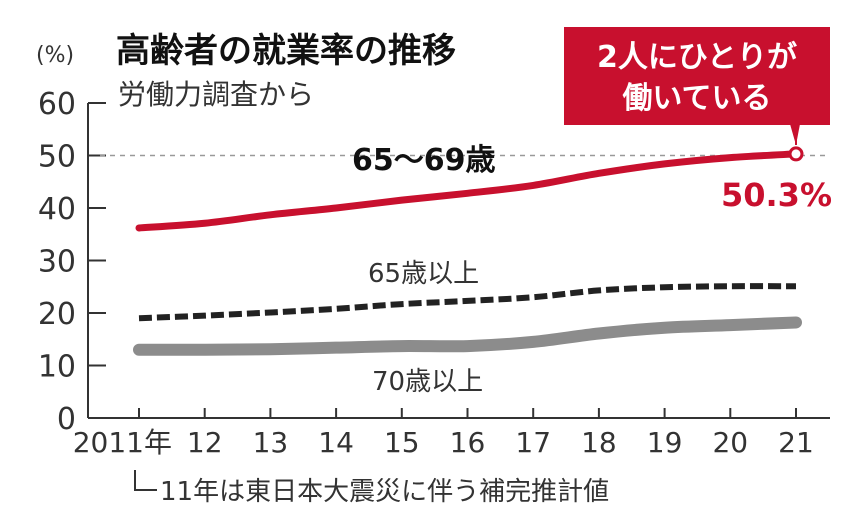 The image size is (857, 517). What do you see at coordinates (424, 160) in the screenshot?
I see `label-65-69: 65〜69歳` at bounding box center [424, 160].